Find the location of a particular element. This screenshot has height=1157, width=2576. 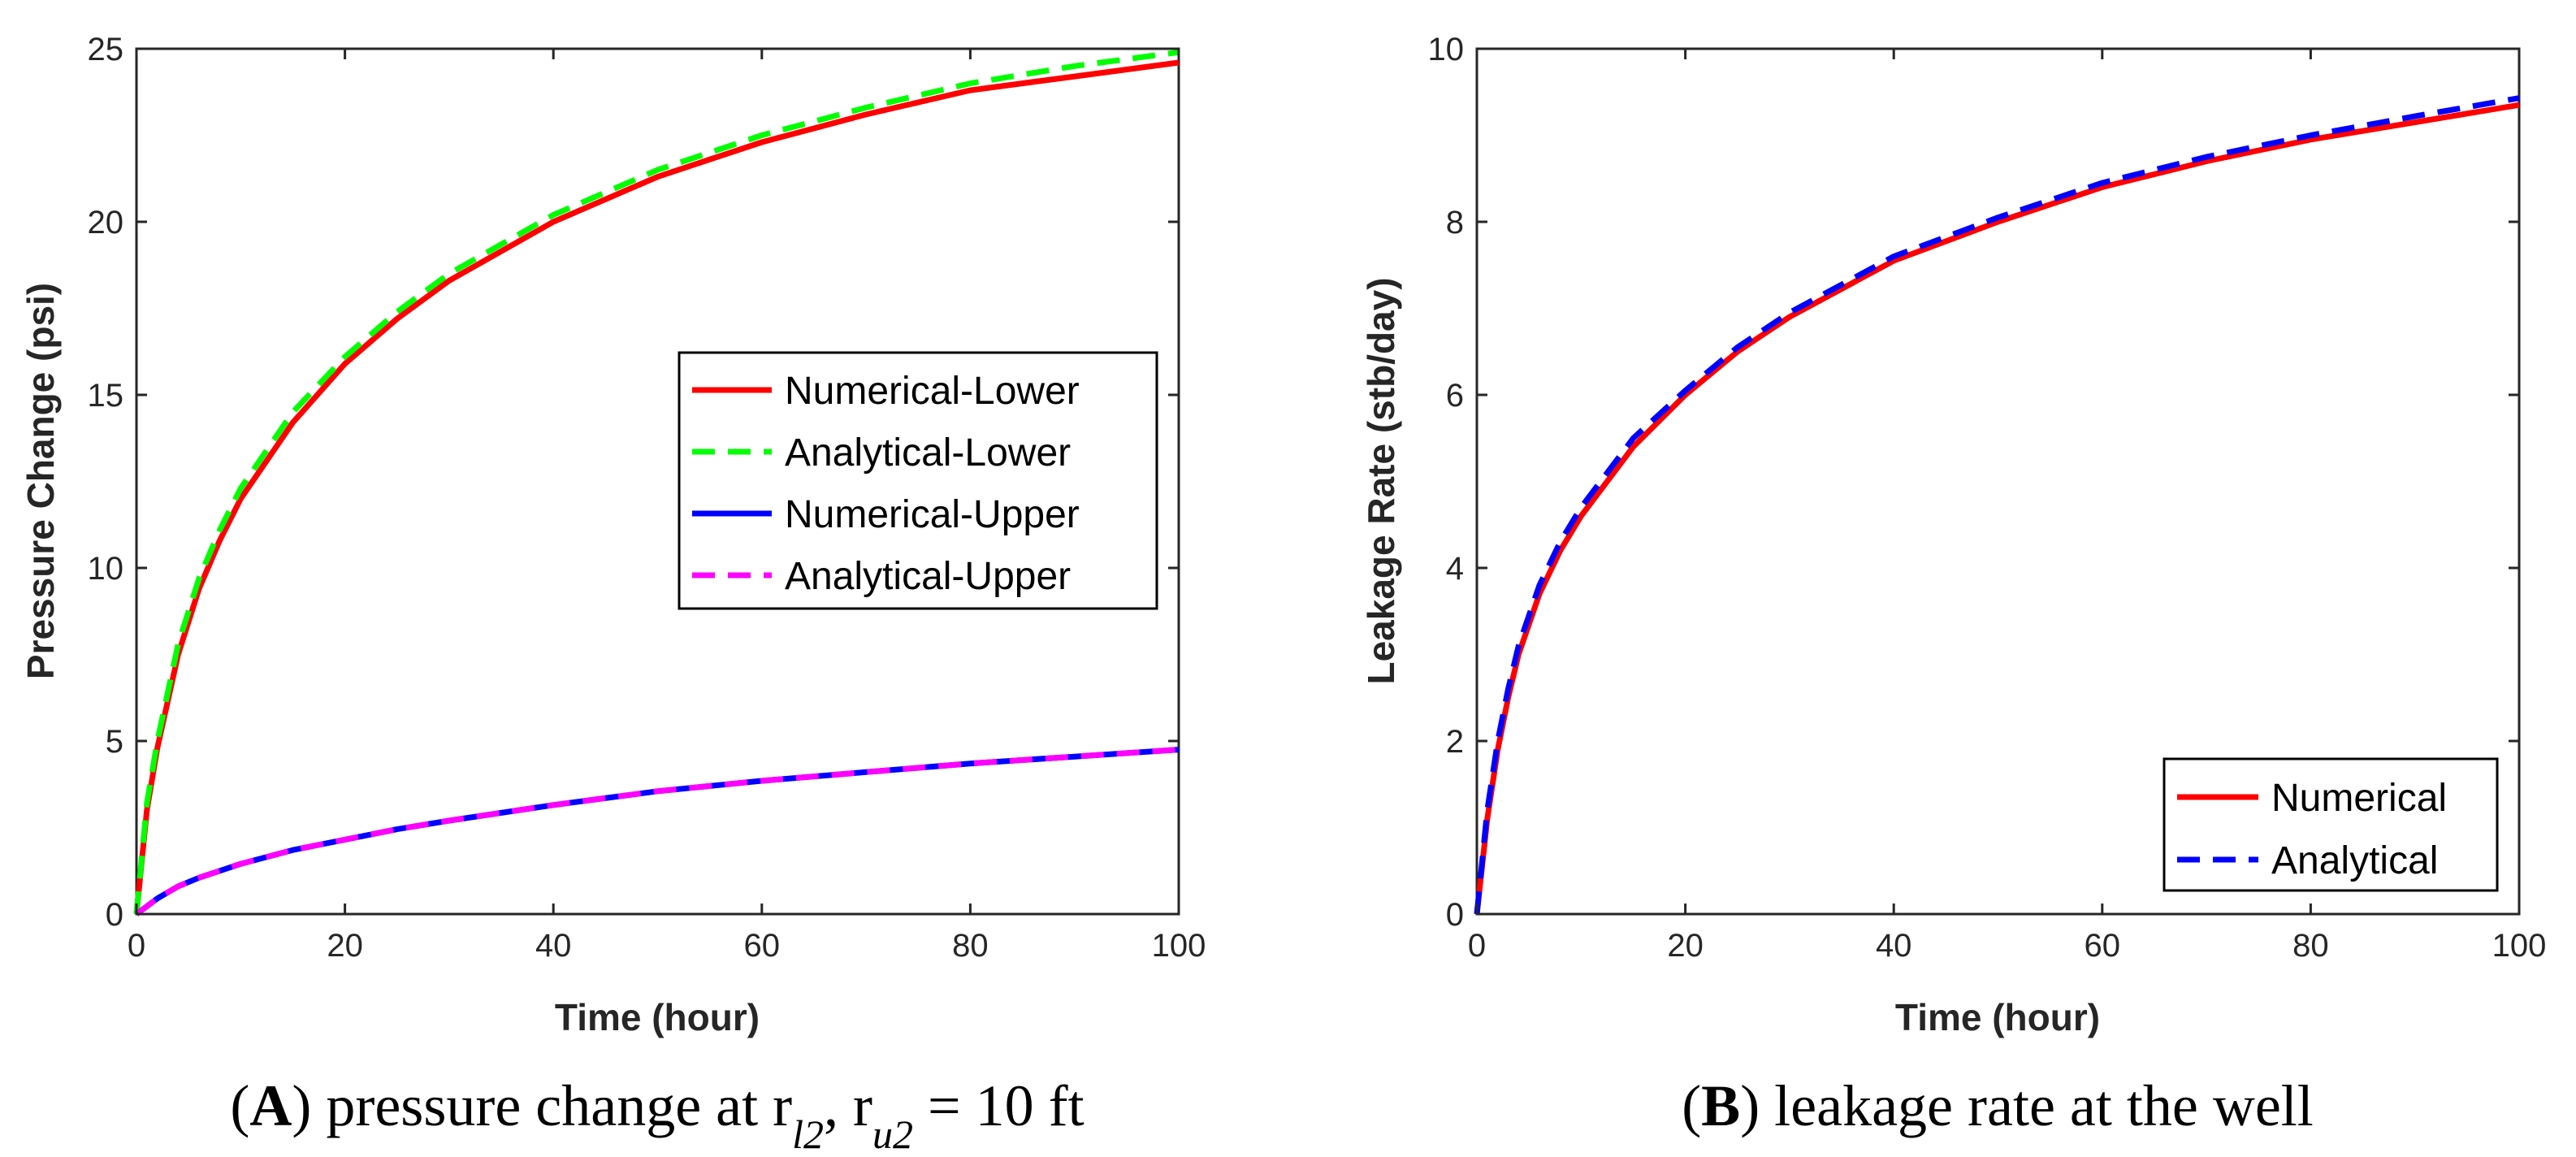

y-tick-label: 8 is located at coordinates (1455, 223).